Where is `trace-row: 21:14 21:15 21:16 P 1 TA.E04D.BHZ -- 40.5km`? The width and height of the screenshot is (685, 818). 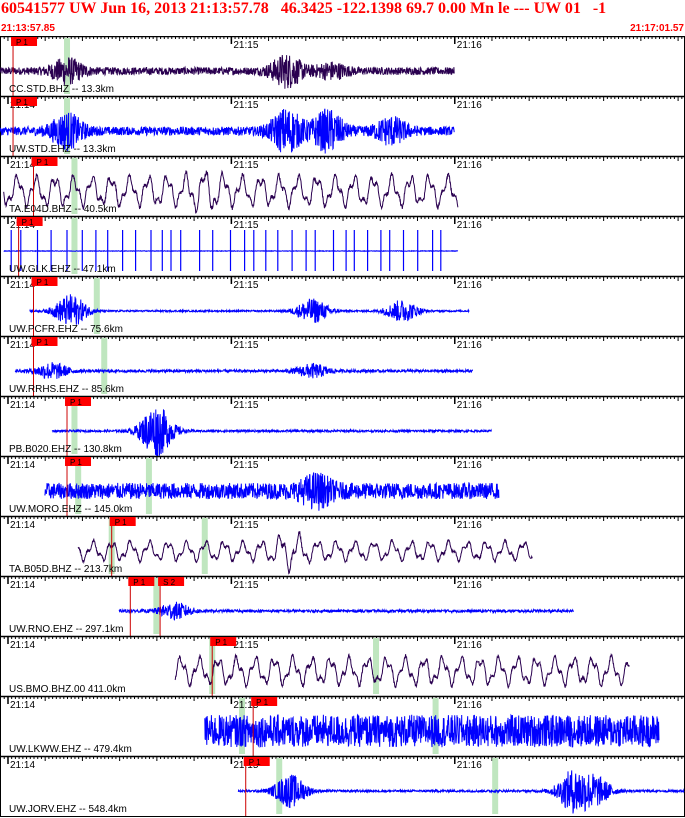 trace-row: 21:14 21:15 21:16 P 1 TA.E04D.BHZ -- 40.5km is located at coordinates (342, 185).